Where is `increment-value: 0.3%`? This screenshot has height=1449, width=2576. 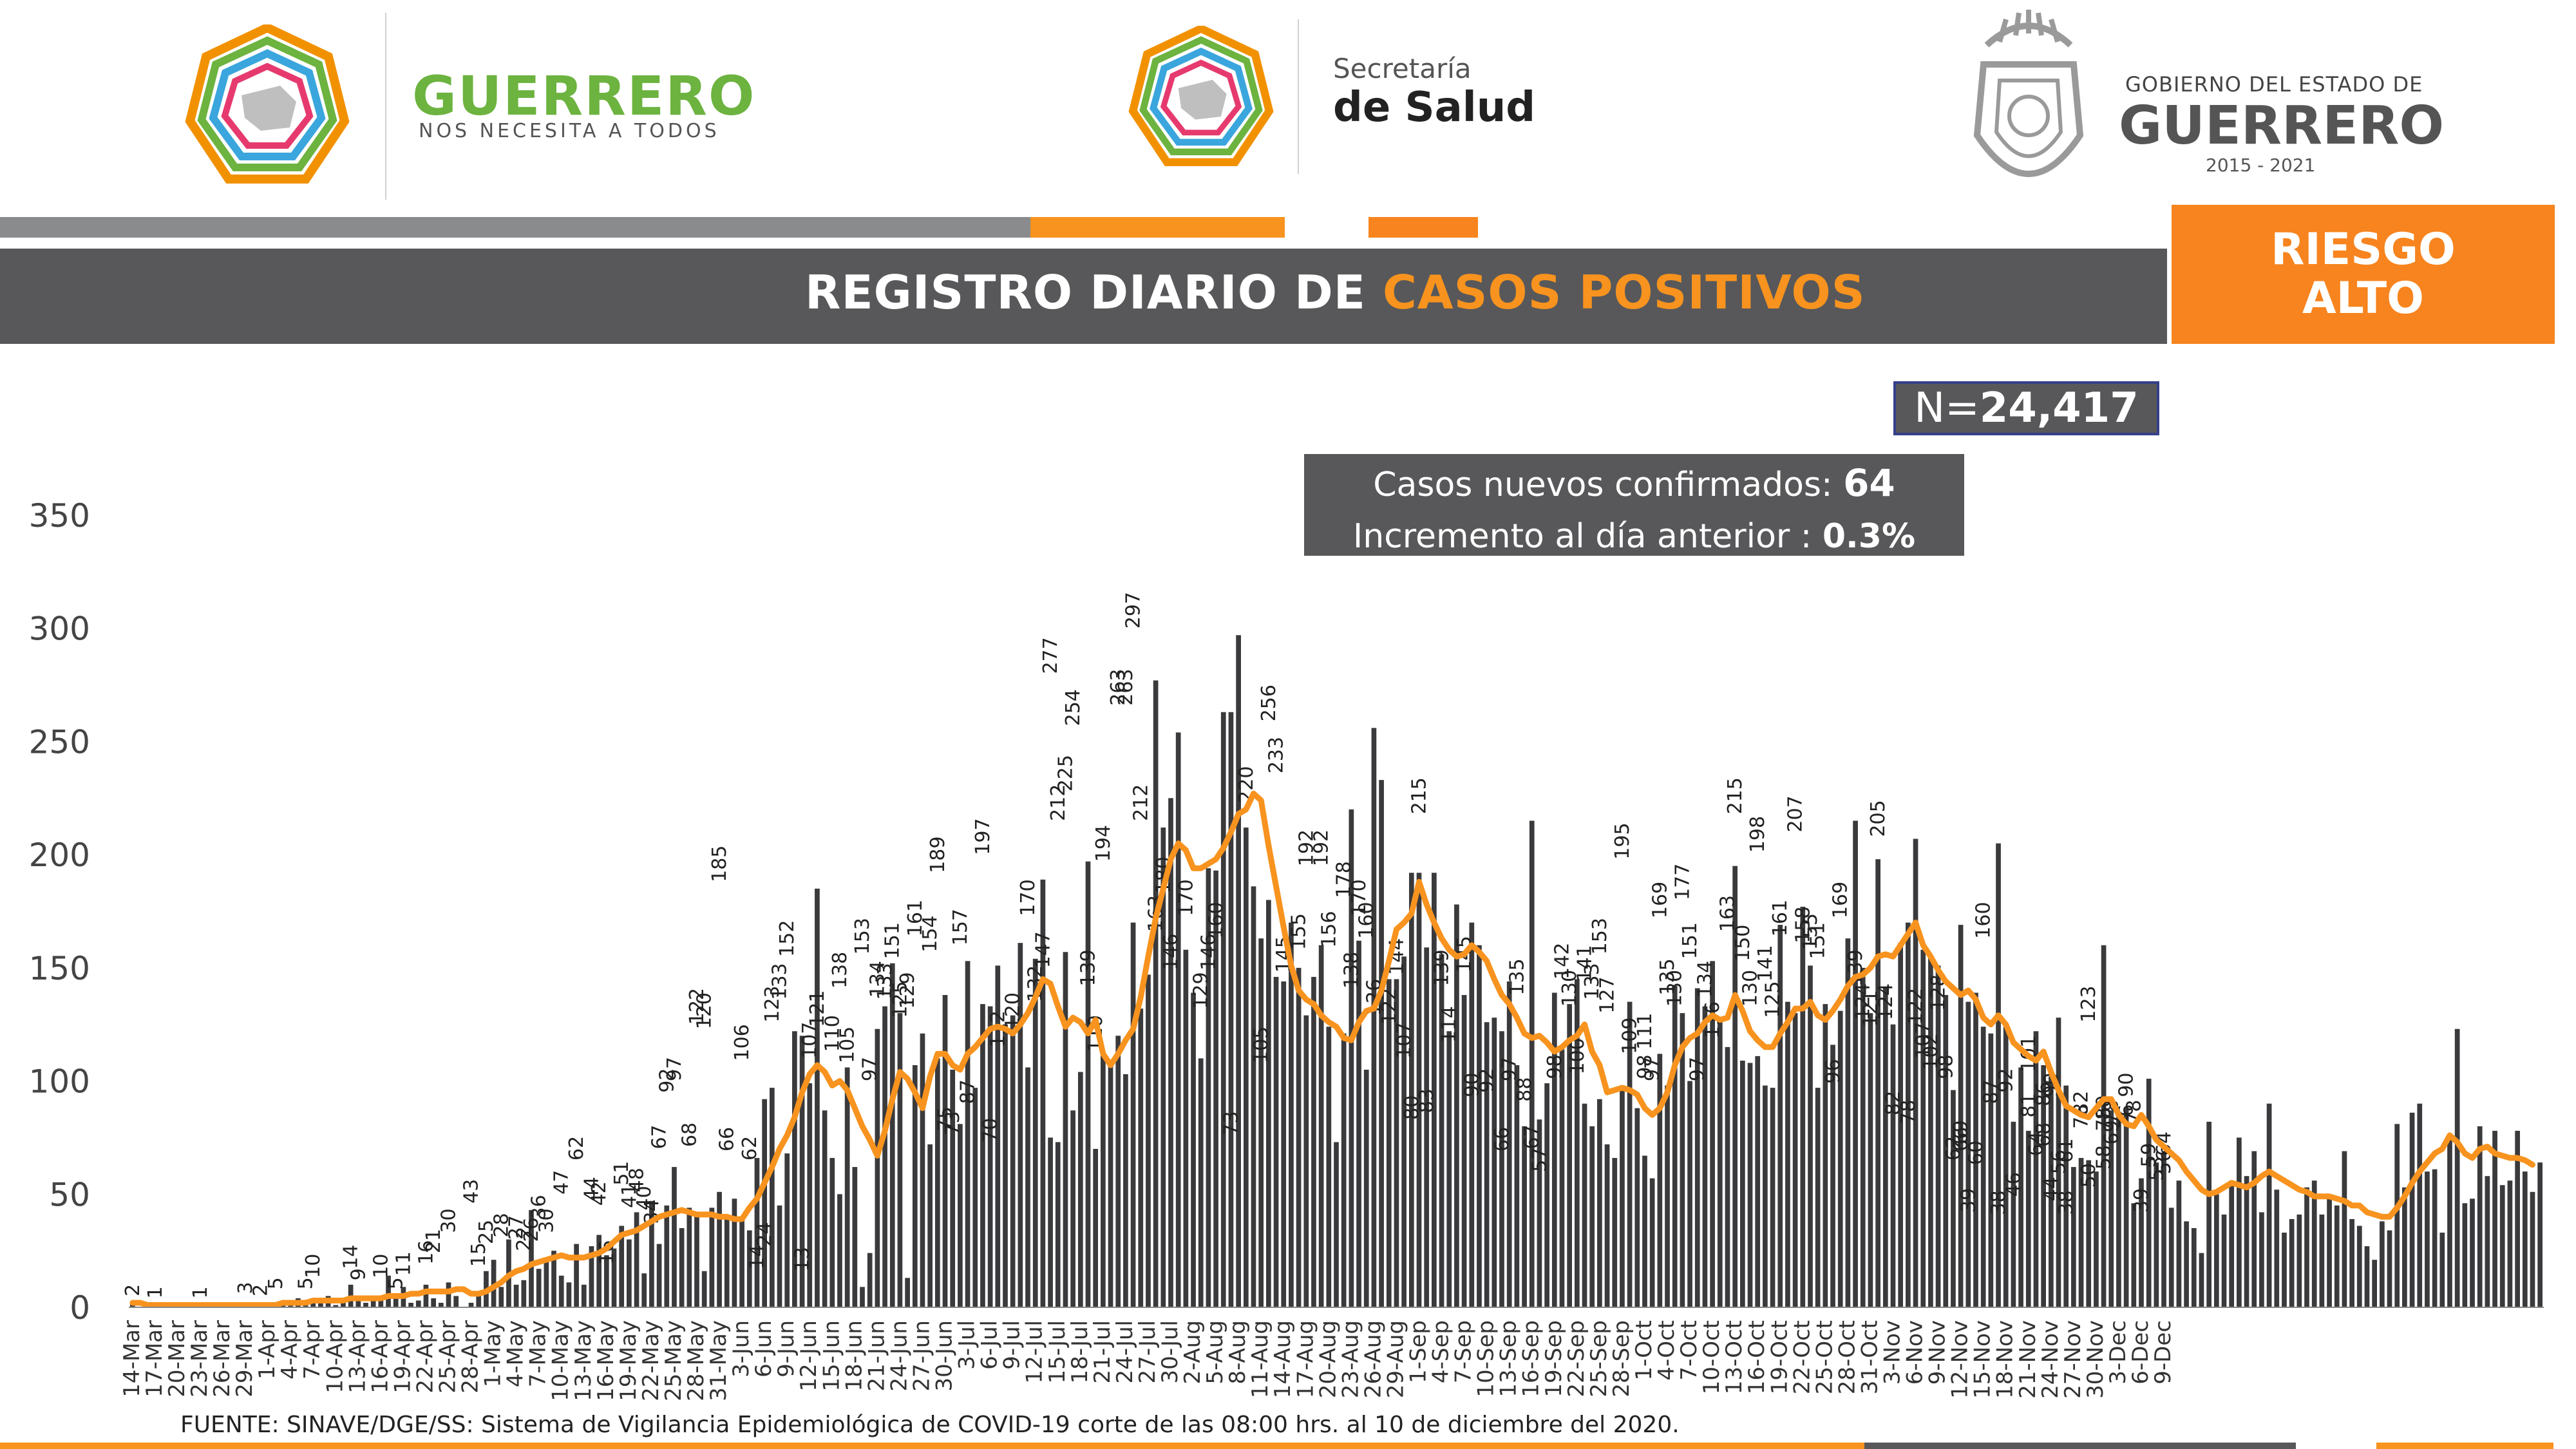
increment-value: 0.3% is located at coordinates (1869, 537).